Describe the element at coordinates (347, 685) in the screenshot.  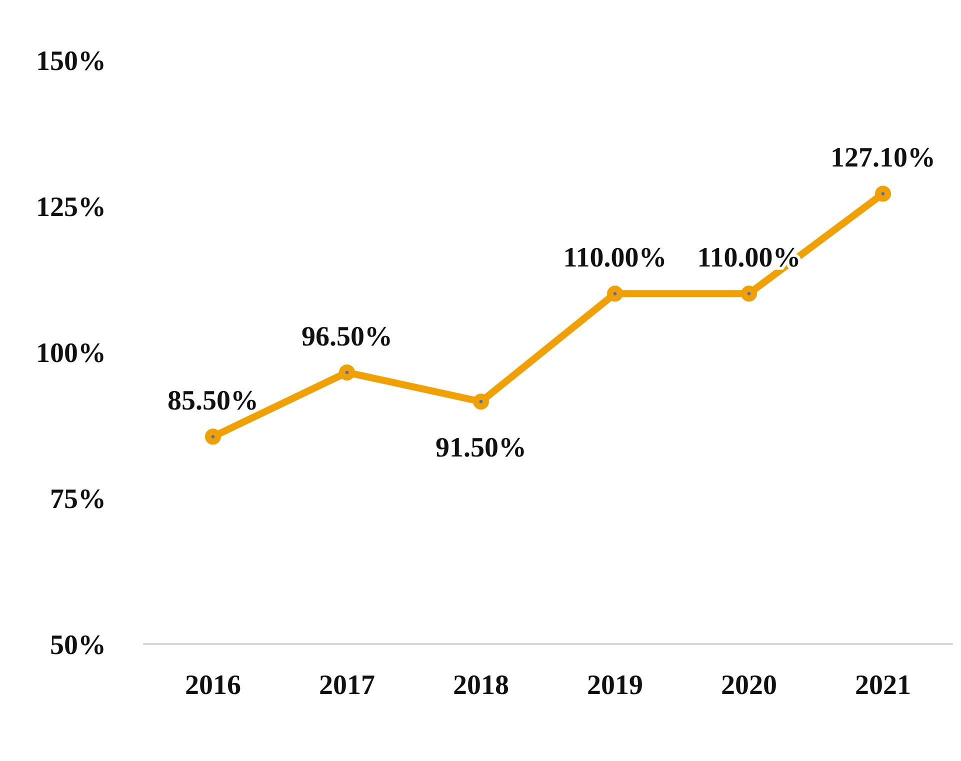
I see `x-tick-label: 2017` at that location.